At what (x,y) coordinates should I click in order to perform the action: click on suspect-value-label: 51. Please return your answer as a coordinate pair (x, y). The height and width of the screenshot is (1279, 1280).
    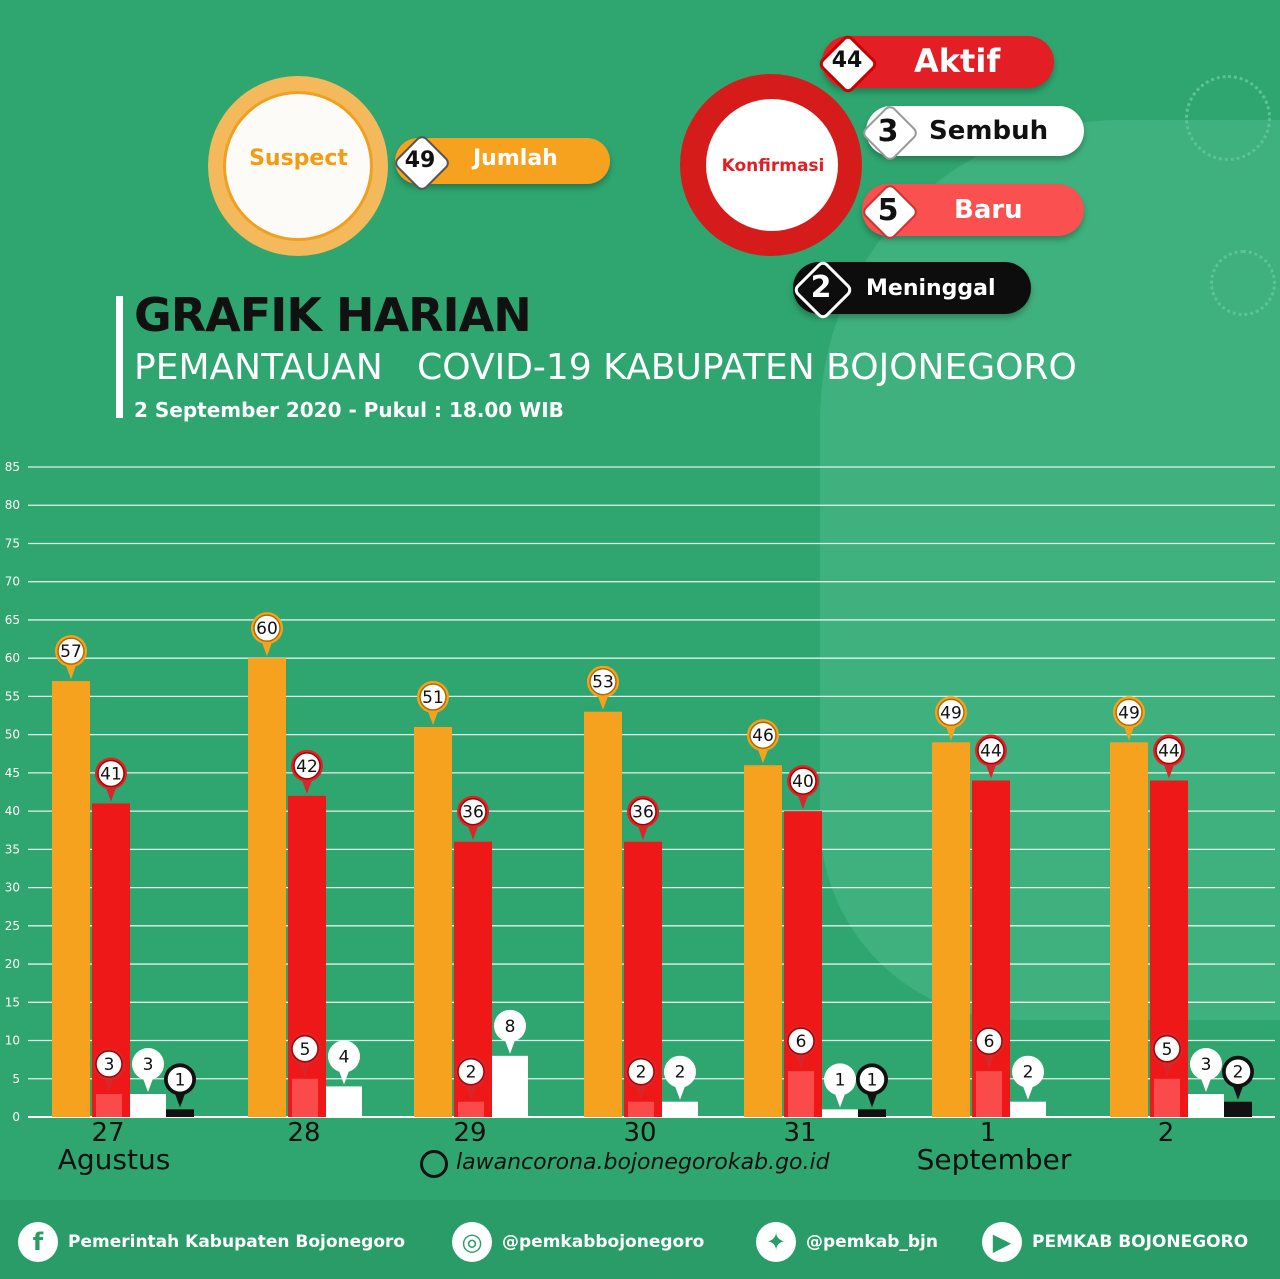
    Looking at the image, I should click on (433, 698).